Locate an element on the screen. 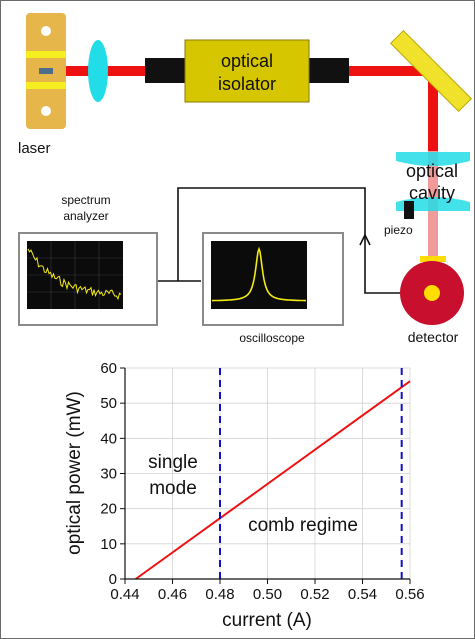 This screenshot has width=475, height=639. spectrum-label-line2: analyzer is located at coordinates (85, 216).